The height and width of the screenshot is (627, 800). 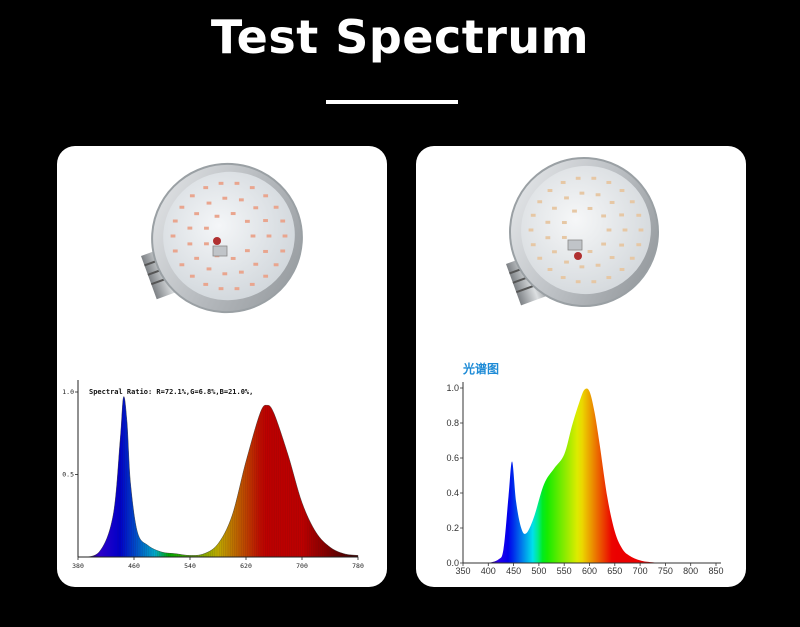 What do you see at coordinates (589, 571) in the screenshot?
I see `x-tick-label: 600` at bounding box center [589, 571].